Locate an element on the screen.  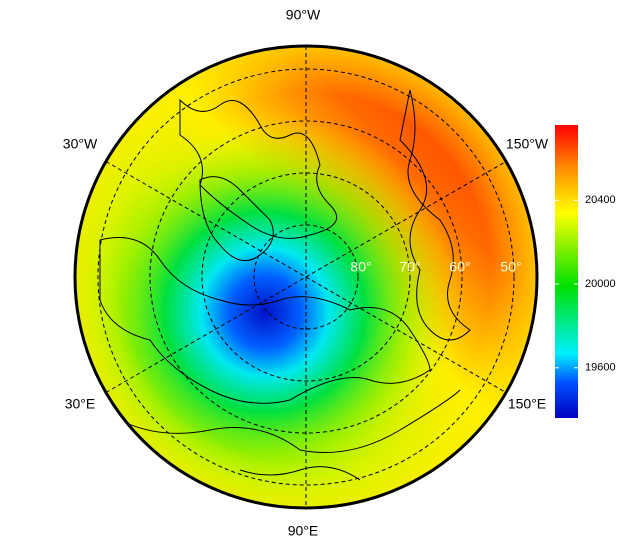
lon-label: 90°W is located at coordinates (303, 15).